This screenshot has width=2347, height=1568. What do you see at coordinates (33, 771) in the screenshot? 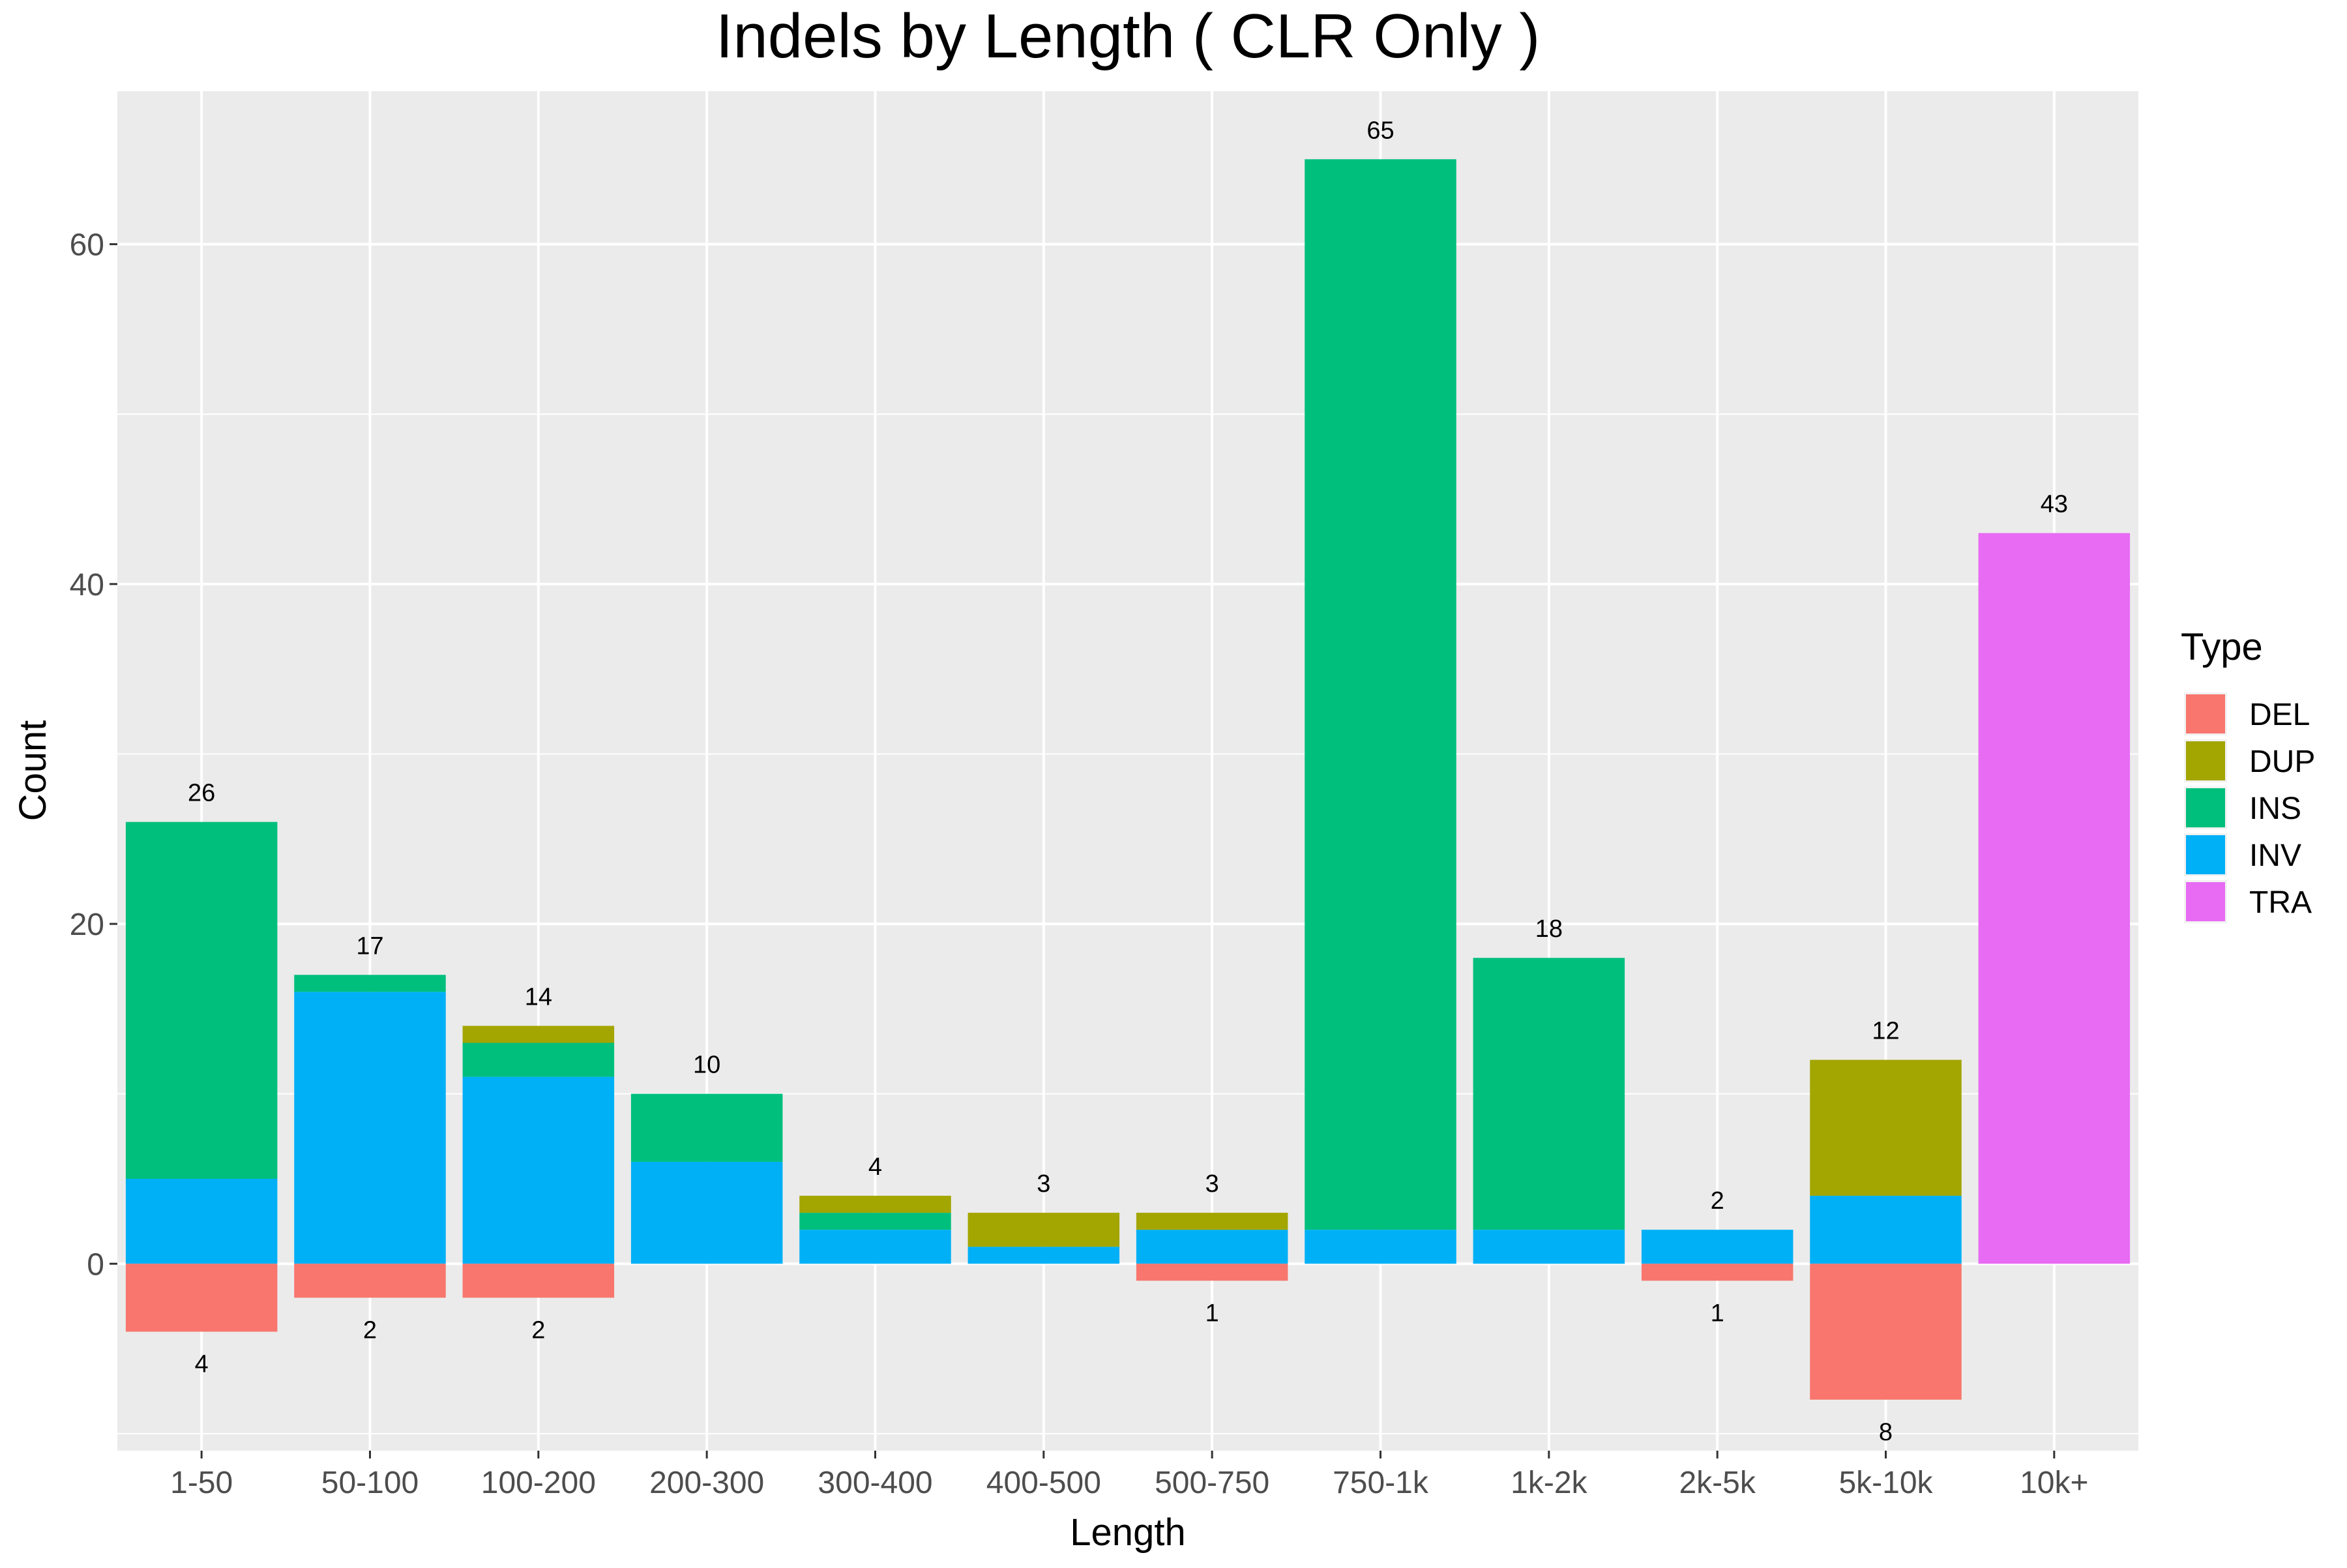
I see `y-axis-title: Count` at bounding box center [33, 771].